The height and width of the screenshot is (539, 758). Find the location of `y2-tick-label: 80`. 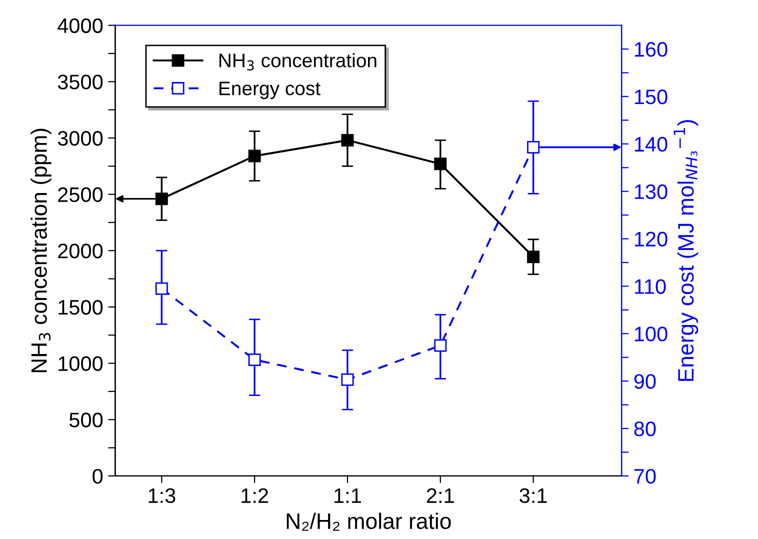

y2-tick-label: 80 is located at coordinates (645, 429).